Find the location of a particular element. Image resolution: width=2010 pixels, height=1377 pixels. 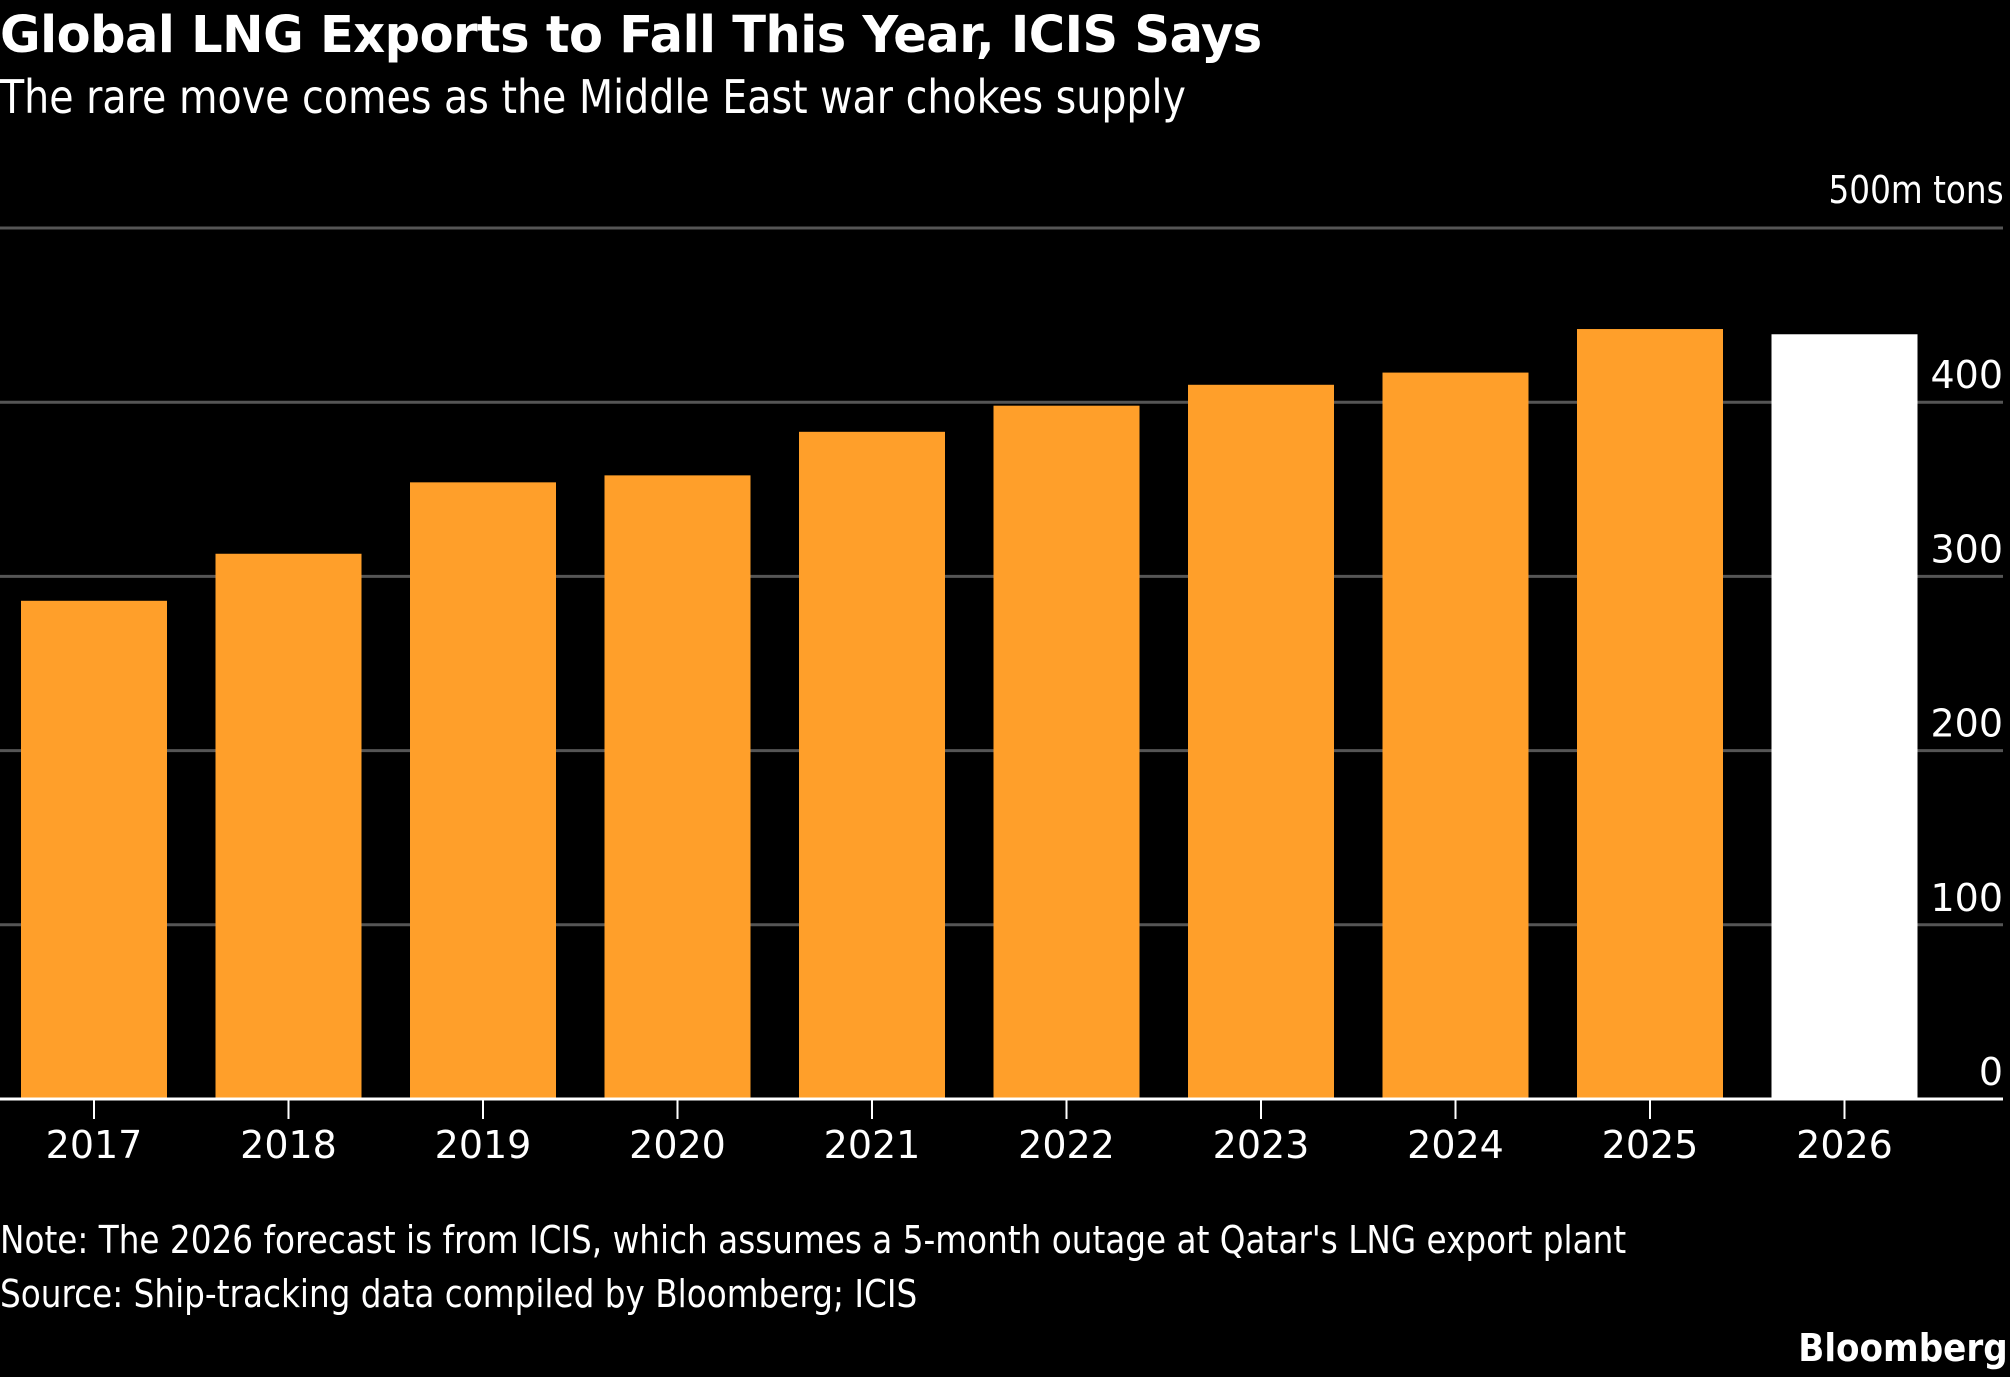

x-tick-label-2024: 2024 is located at coordinates (1455, 1145).